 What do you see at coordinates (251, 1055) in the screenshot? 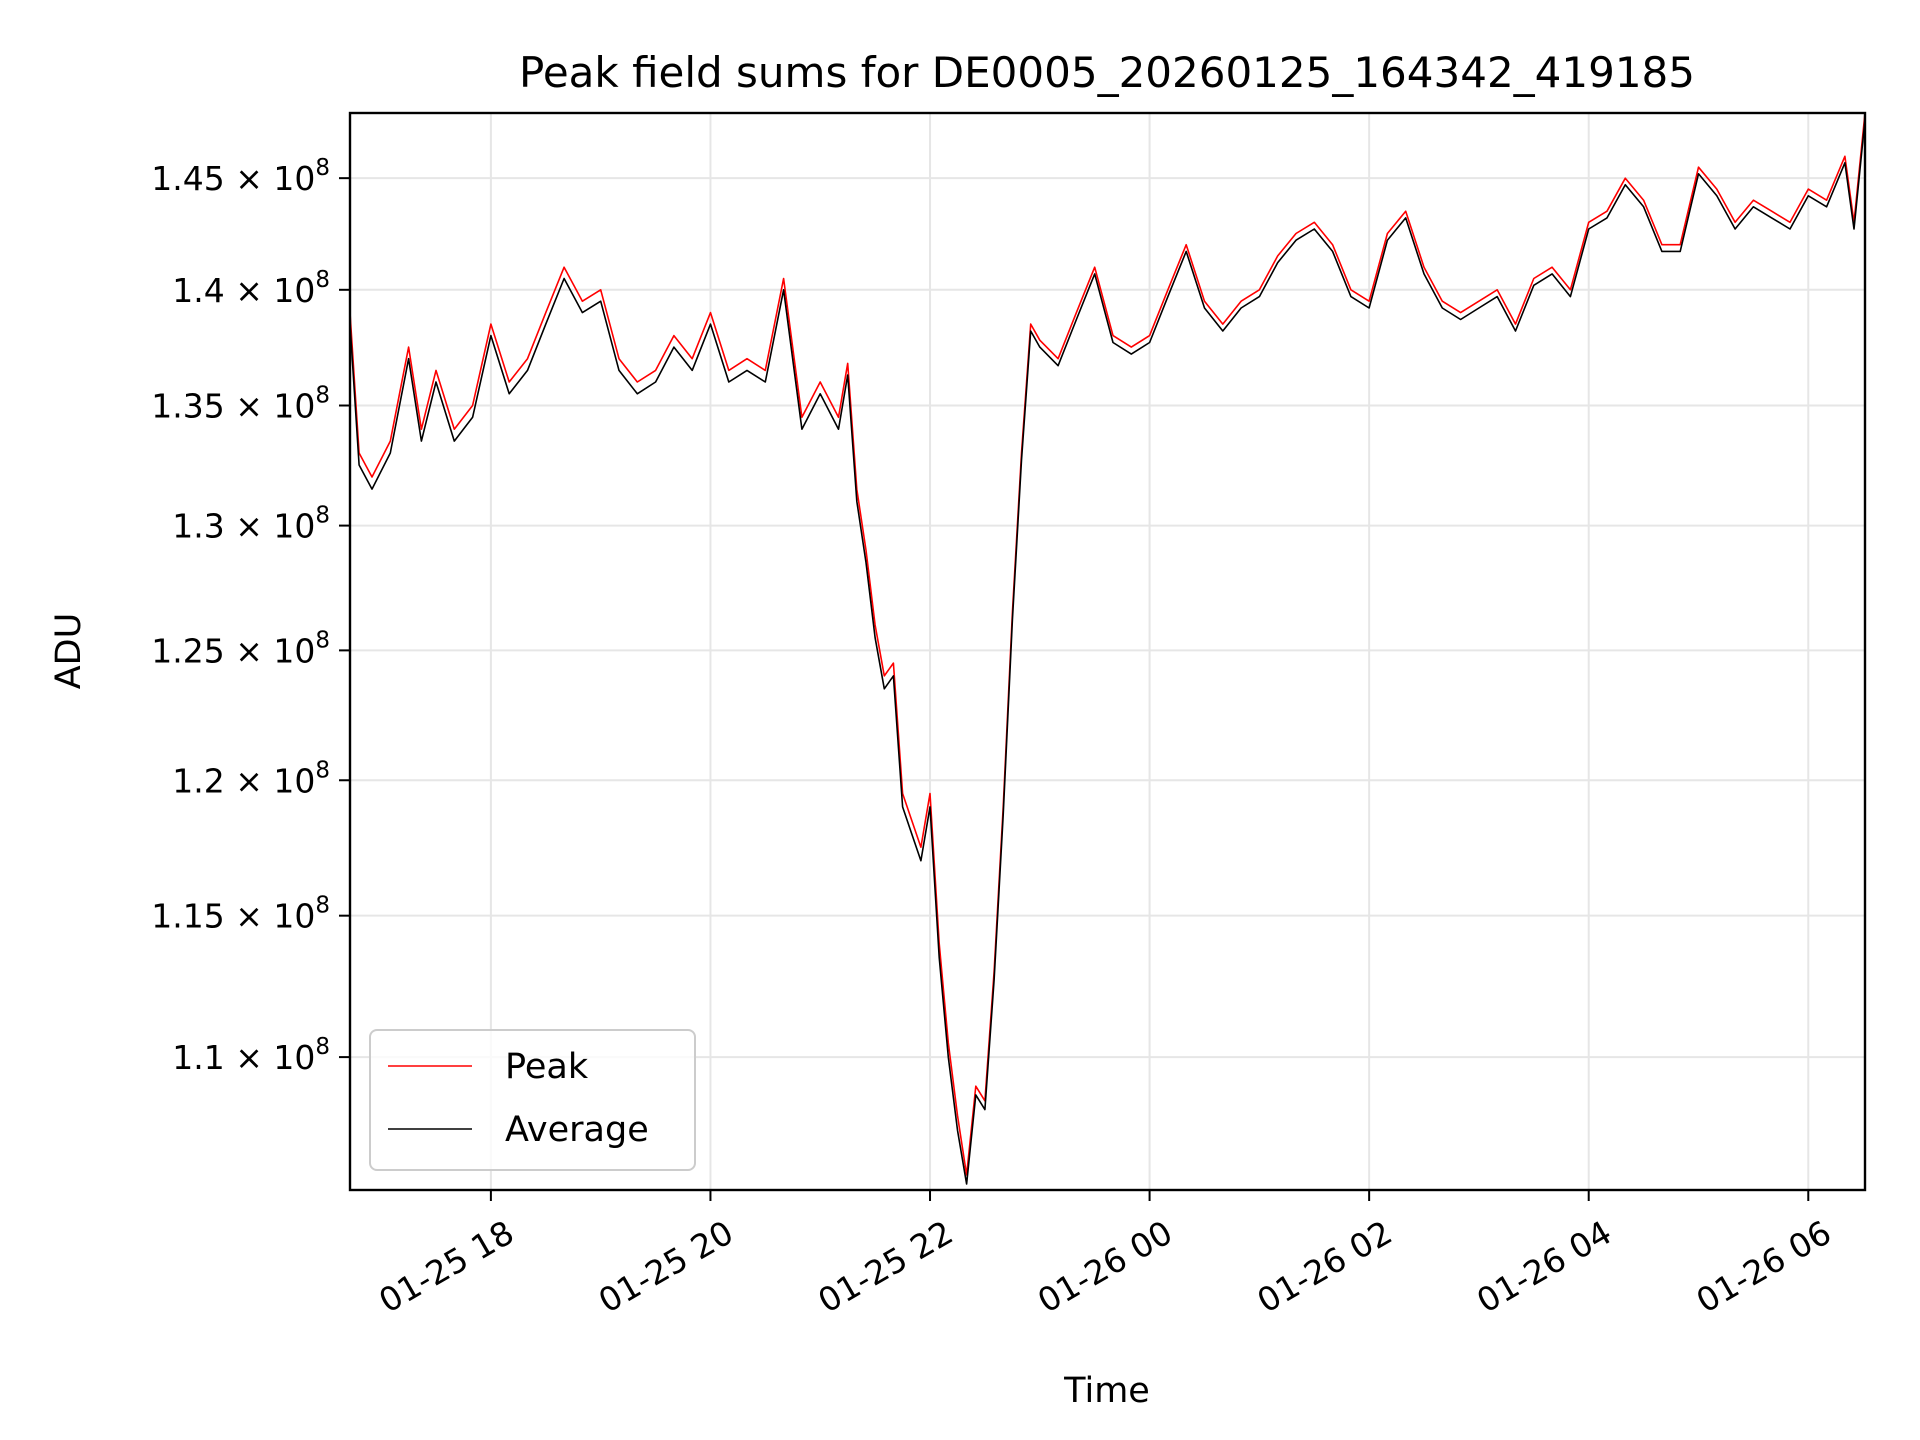
I see `y-tick-label: 1.1 × 108` at bounding box center [251, 1055].